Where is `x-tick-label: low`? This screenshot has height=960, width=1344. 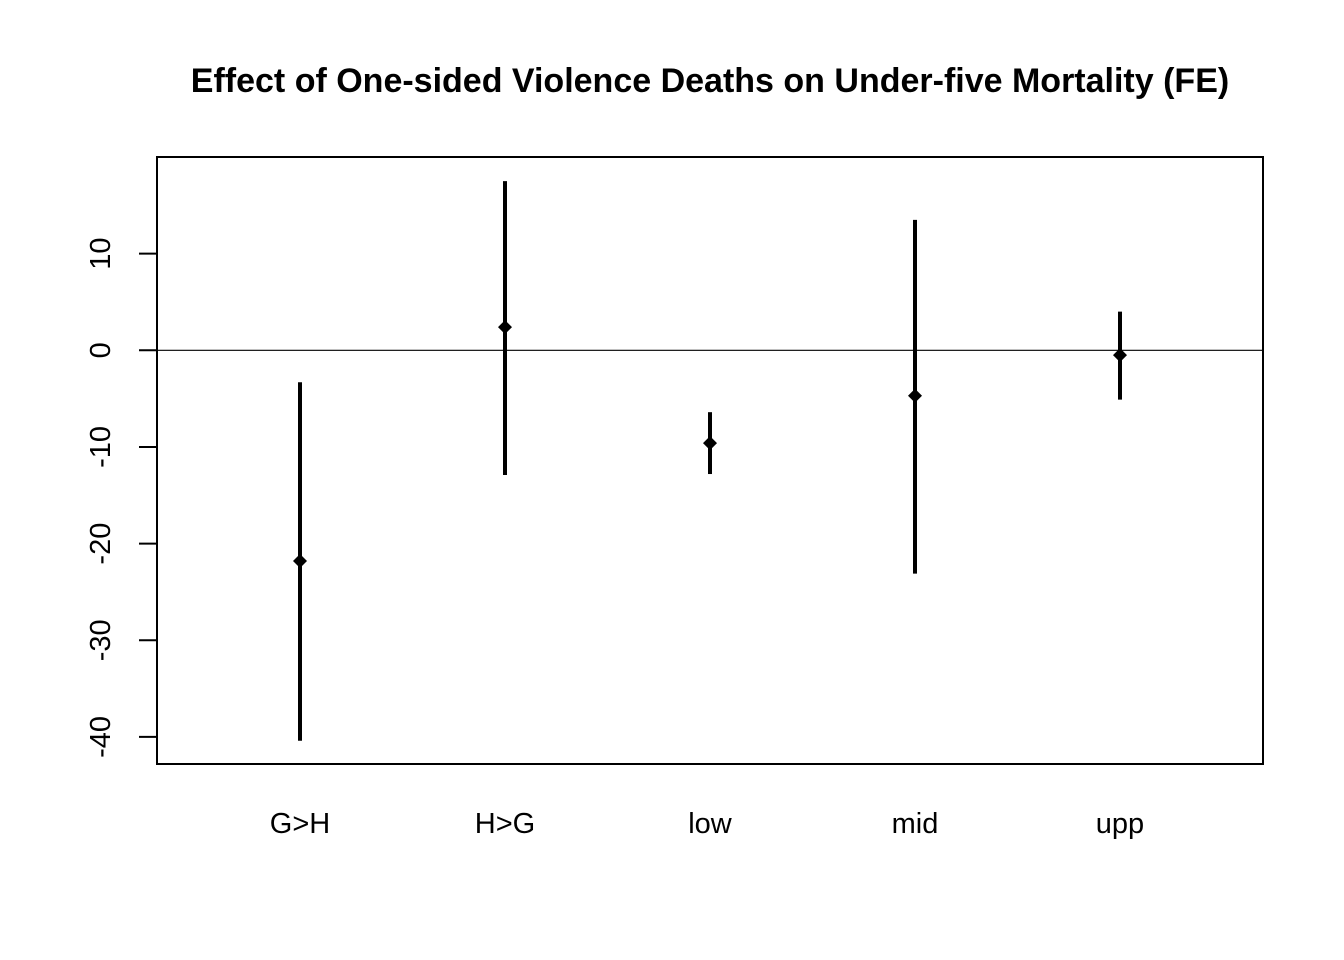 x-tick-label: low is located at coordinates (710, 824).